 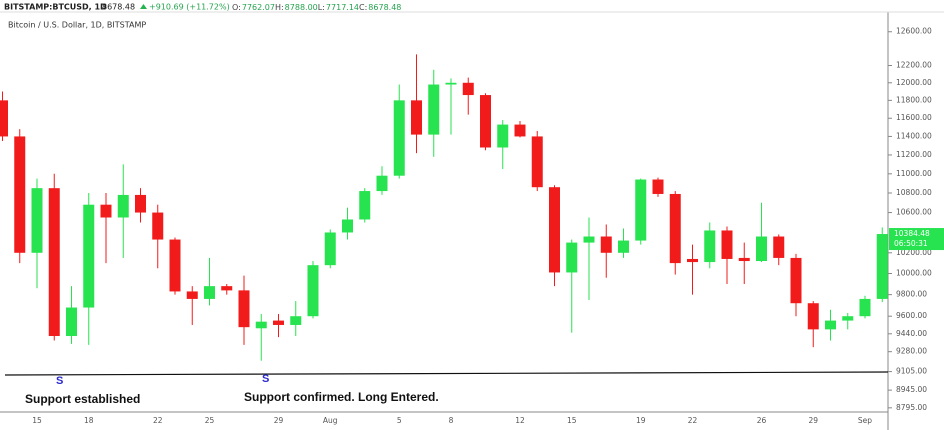 I want to click on annotation-text: Support confirmed. Long Entered., so click(x=341, y=397).